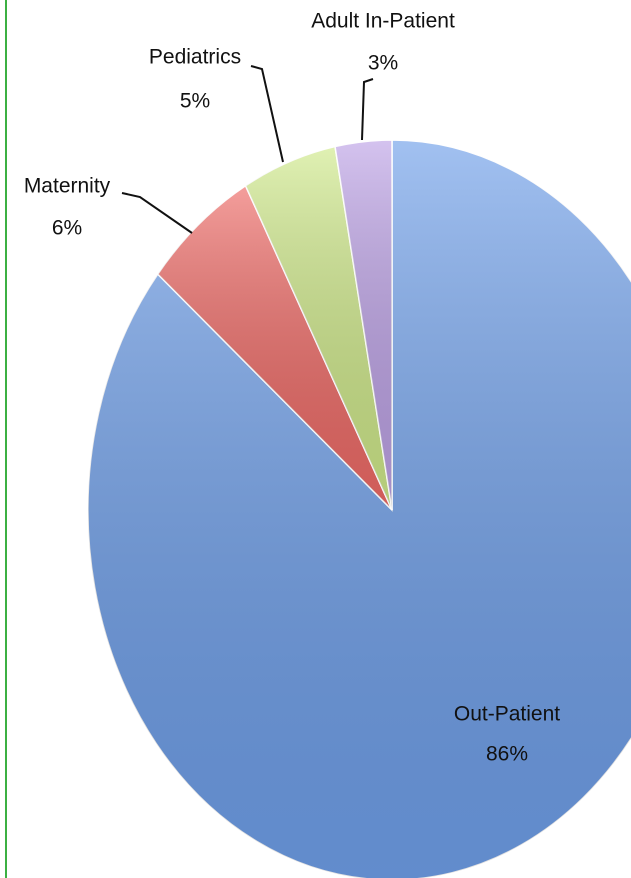 This screenshot has width=631, height=878. I want to click on value-label: 3%, so click(383, 63).